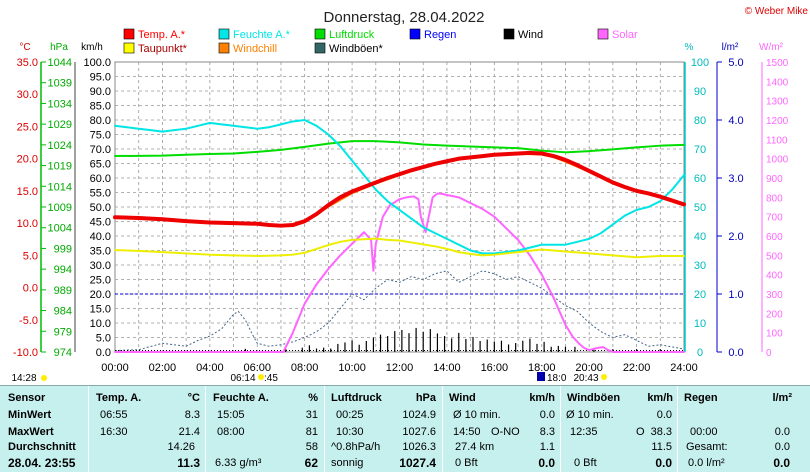 The height and width of the screenshot is (472, 810). Describe the element at coordinates (730, 47) in the screenshot. I see `axis-unit-rain: l/m²` at that location.